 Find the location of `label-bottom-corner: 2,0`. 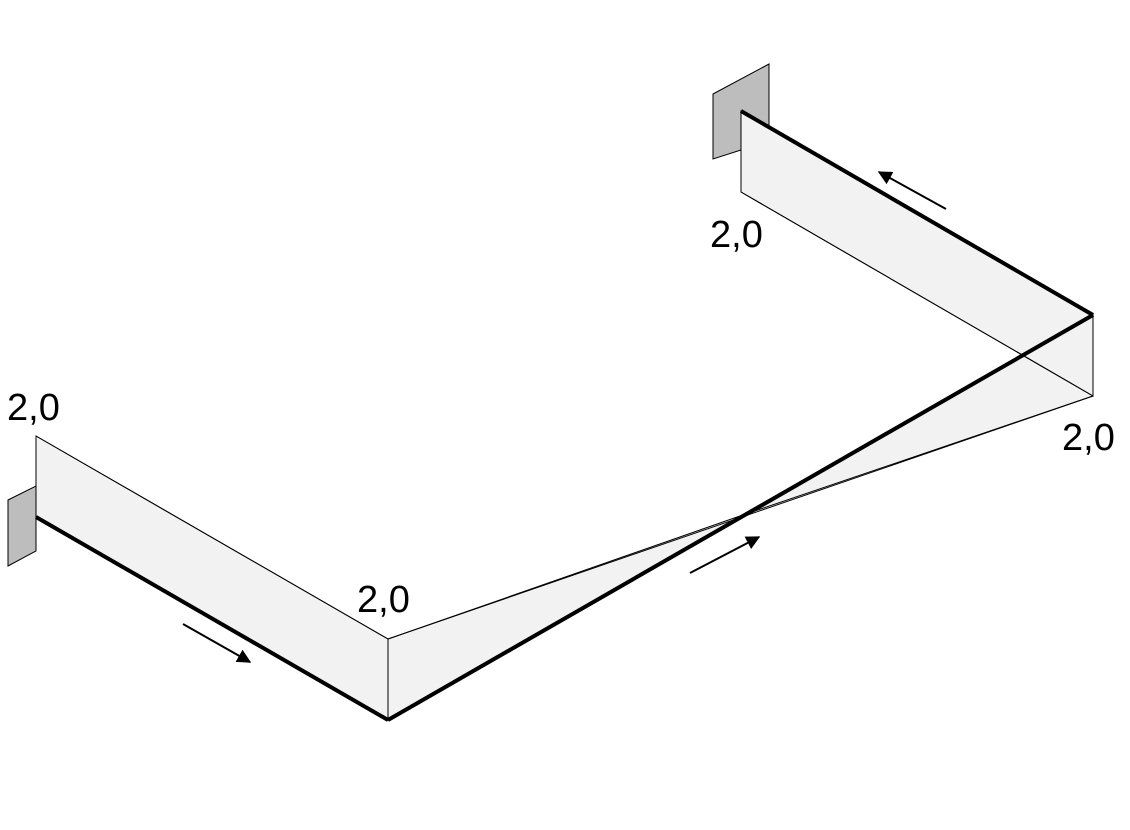

label-bottom-corner: 2,0 is located at coordinates (383, 600).